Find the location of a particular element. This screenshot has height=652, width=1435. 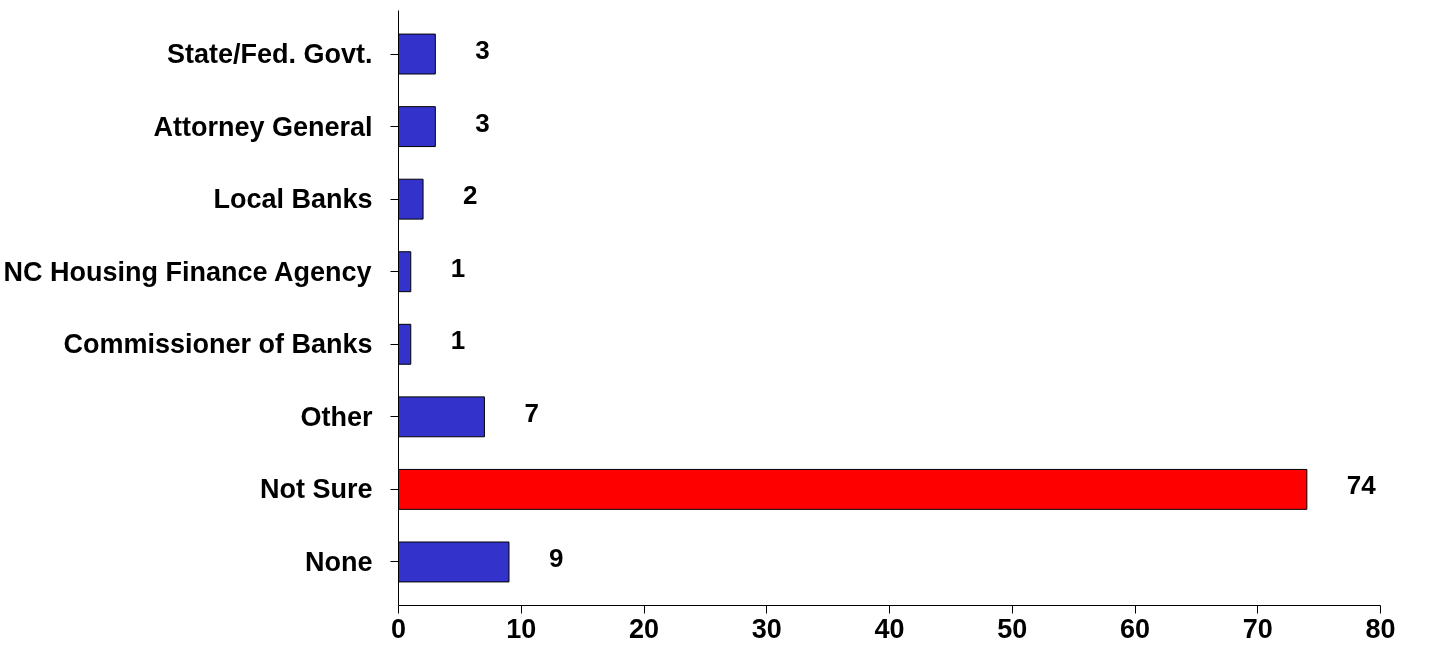

data-label: 2 is located at coordinates (470, 195).